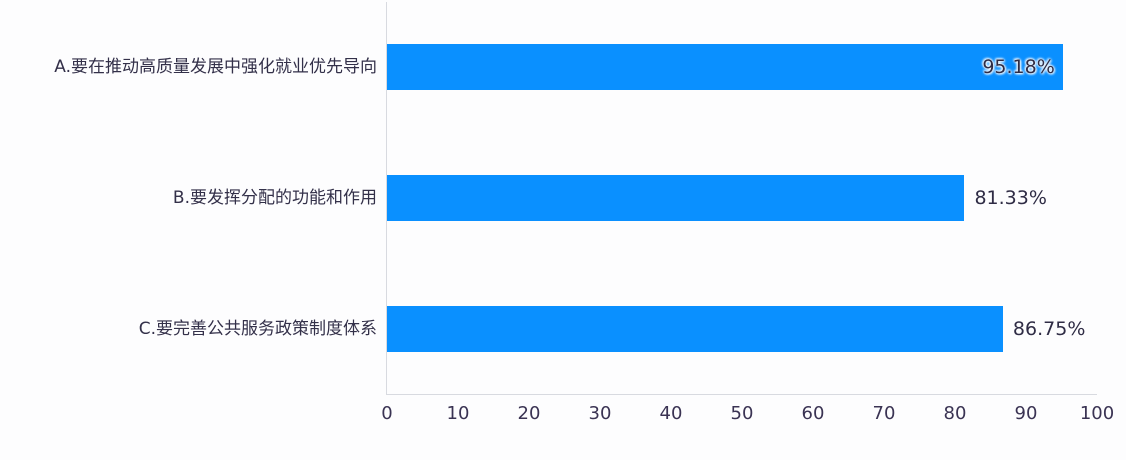 The image size is (1126, 460). Describe the element at coordinates (955, 413) in the screenshot. I see `x-tick-label: 80` at that location.